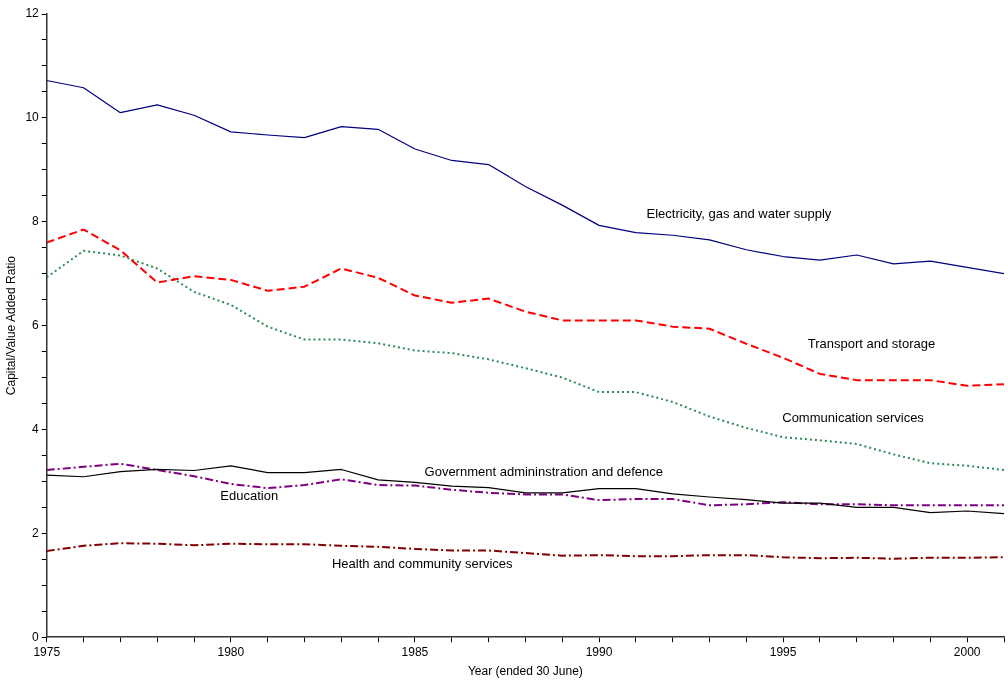  Describe the element at coordinates (36, 221) in the screenshot. I see `y-tick-label: 8` at that location.